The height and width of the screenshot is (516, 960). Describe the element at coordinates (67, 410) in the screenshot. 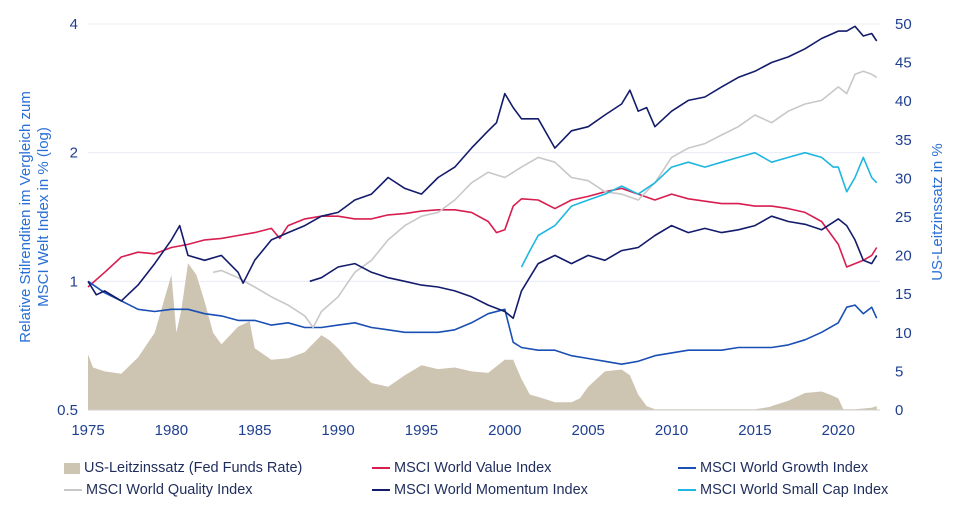

I see `left-tick-label: 0.5` at that location.